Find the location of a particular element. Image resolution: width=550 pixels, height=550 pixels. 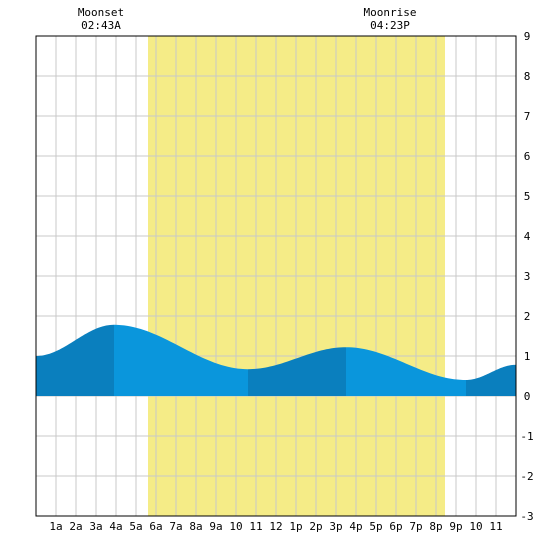

y-tick-label: -3 is located at coordinates (526, 516).